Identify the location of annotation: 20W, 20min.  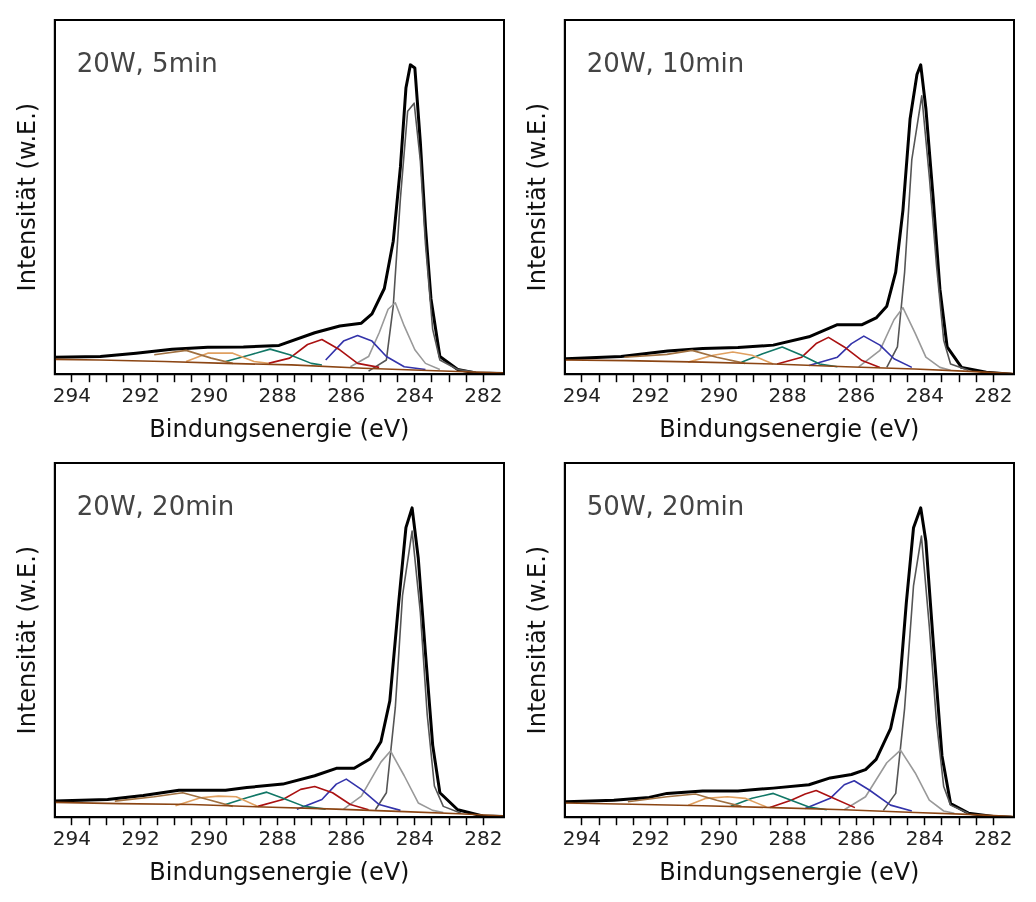
(155, 505).